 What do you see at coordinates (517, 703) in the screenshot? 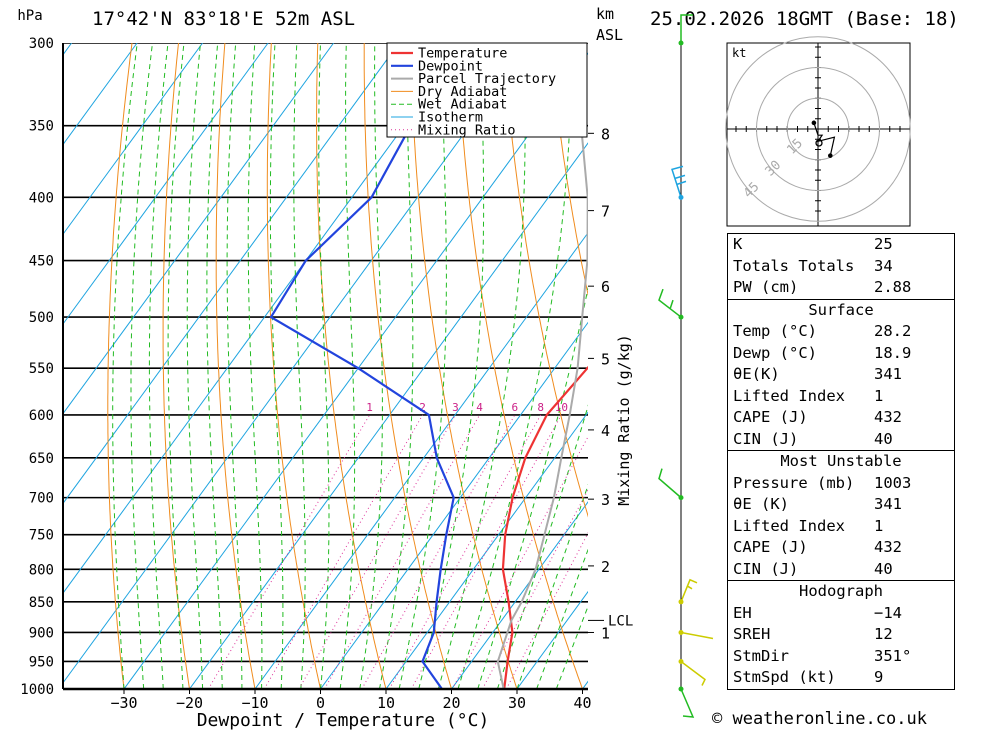
I see `x-tick-label: 30` at bounding box center [517, 703].